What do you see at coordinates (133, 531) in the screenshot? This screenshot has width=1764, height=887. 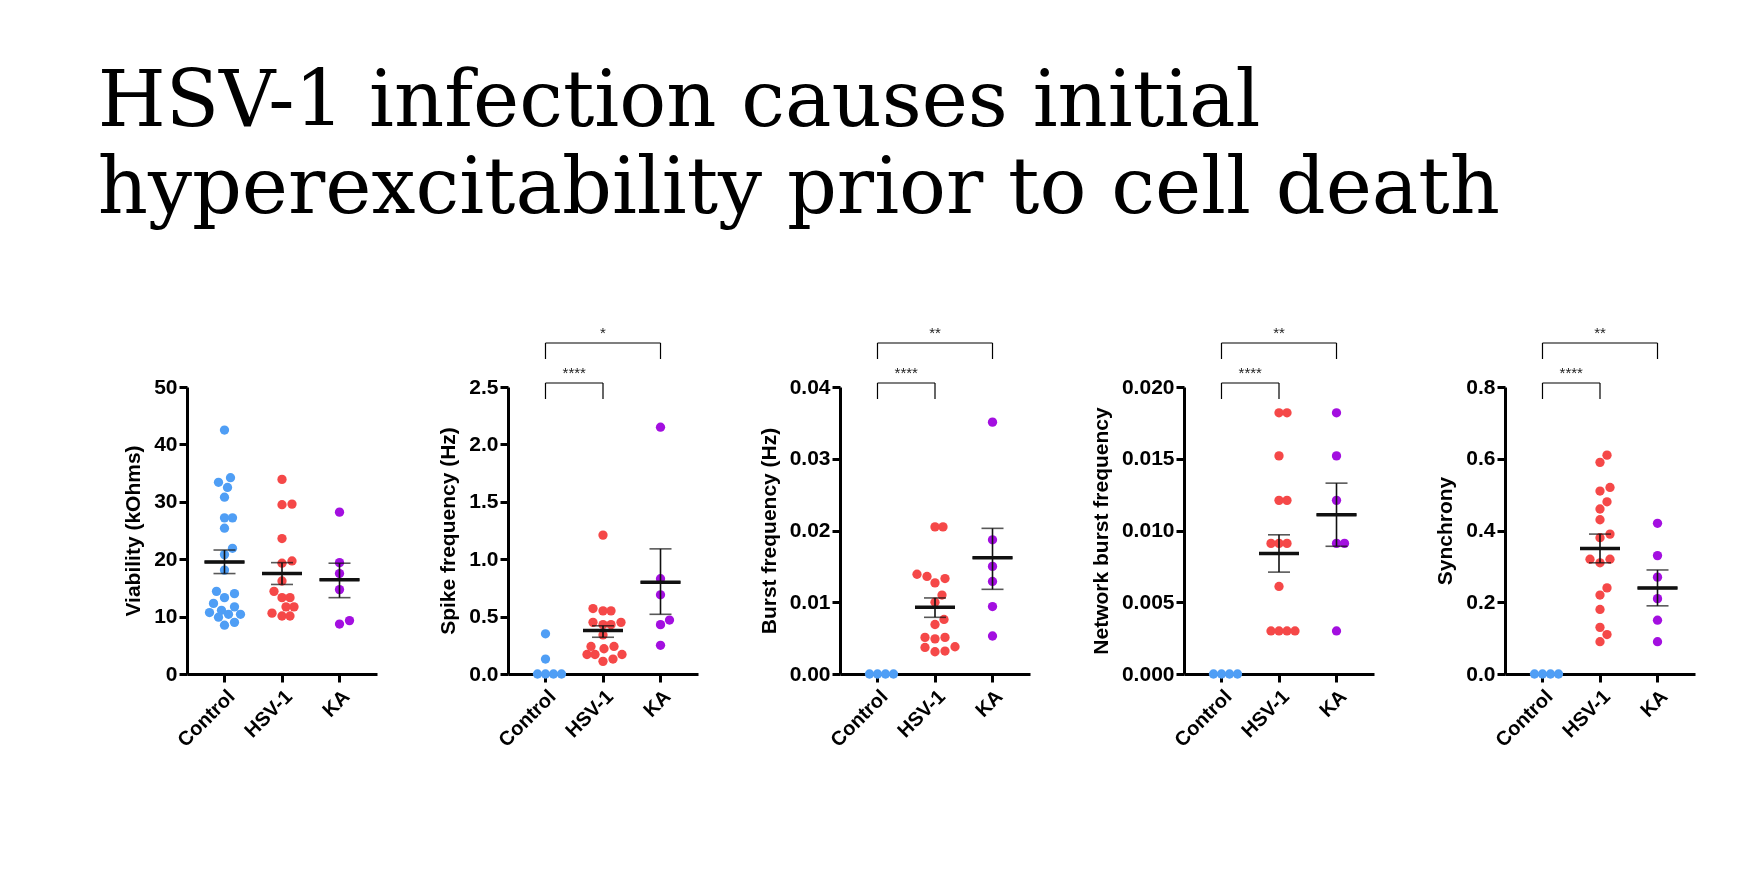 I see `y-axis-title: Viability (kOhms)` at bounding box center [133, 531].